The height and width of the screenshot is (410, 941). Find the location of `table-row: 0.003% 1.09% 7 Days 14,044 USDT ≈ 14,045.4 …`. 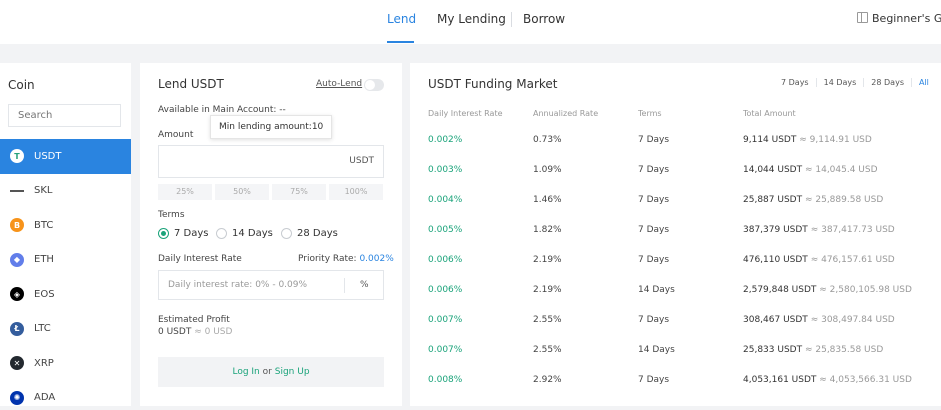

table-row: 0.003% 1.09% 7 Days 14,044 USDT ≈ 14,045.4 … is located at coordinates (675, 180).